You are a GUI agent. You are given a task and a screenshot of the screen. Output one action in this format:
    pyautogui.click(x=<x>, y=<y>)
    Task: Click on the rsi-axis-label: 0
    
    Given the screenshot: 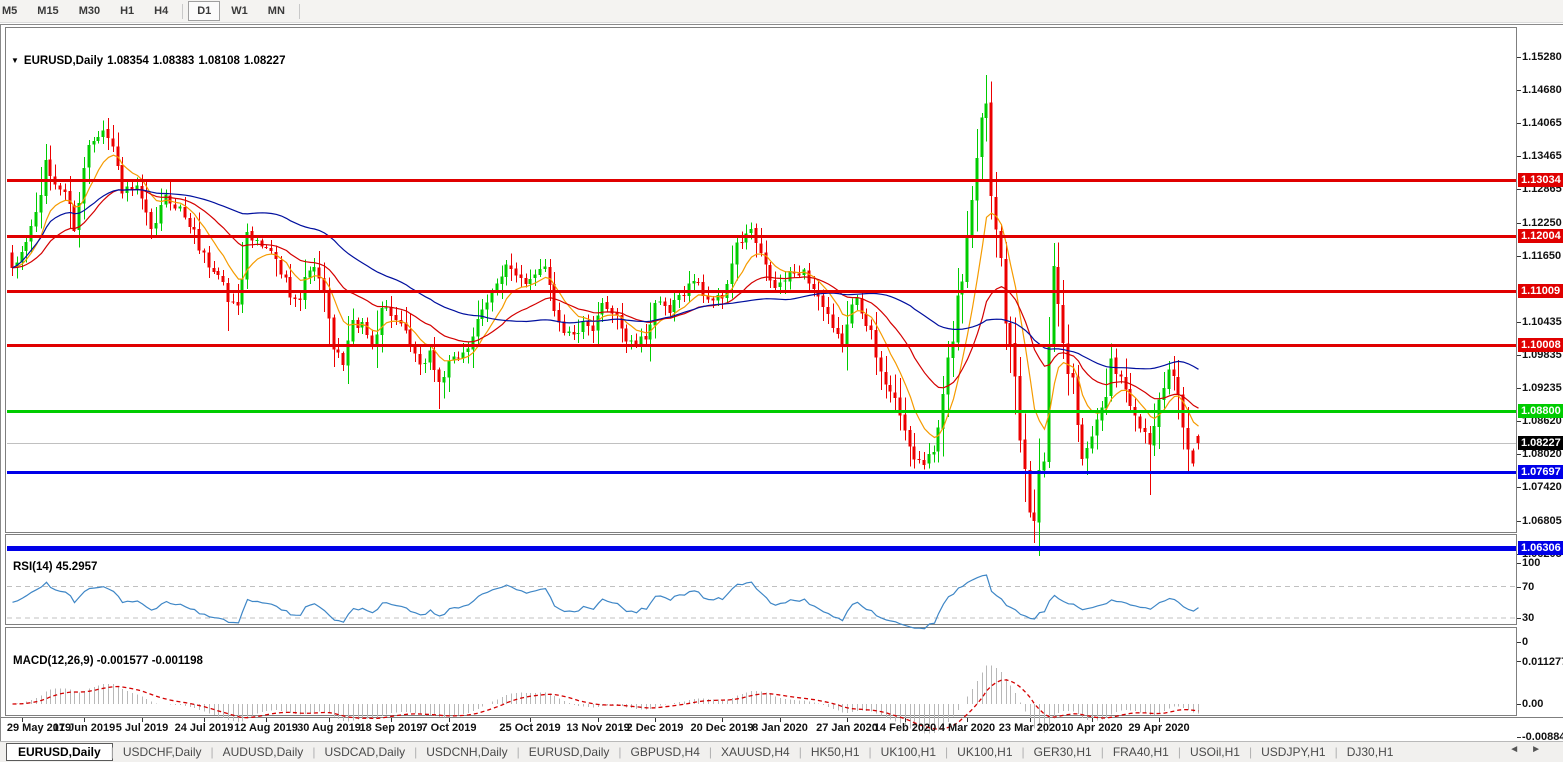 What is the action you would take?
    pyautogui.click(x=1525, y=642)
    